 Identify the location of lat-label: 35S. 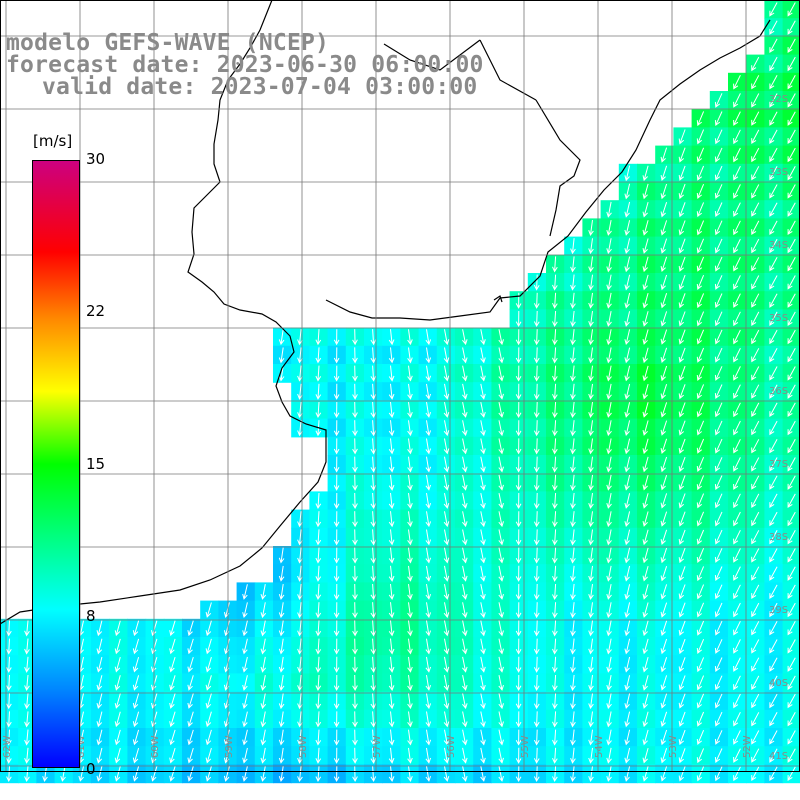
(778, 318).